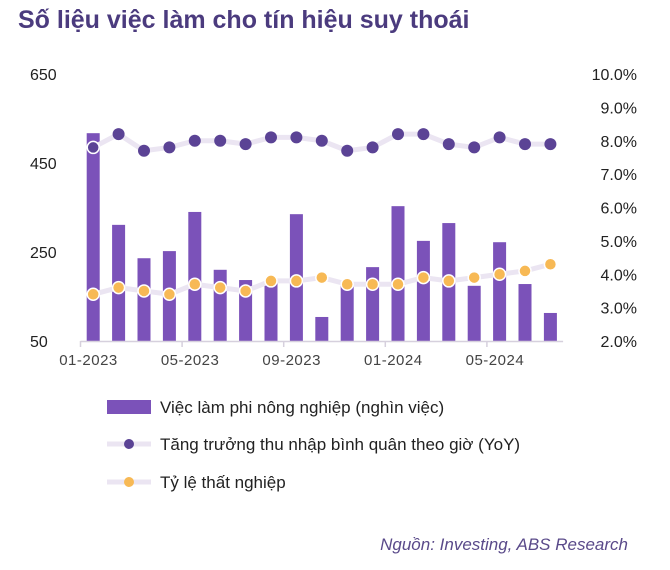  Describe the element at coordinates (43, 253) in the screenshot. I see `y-left-tick-label: 250` at that location.